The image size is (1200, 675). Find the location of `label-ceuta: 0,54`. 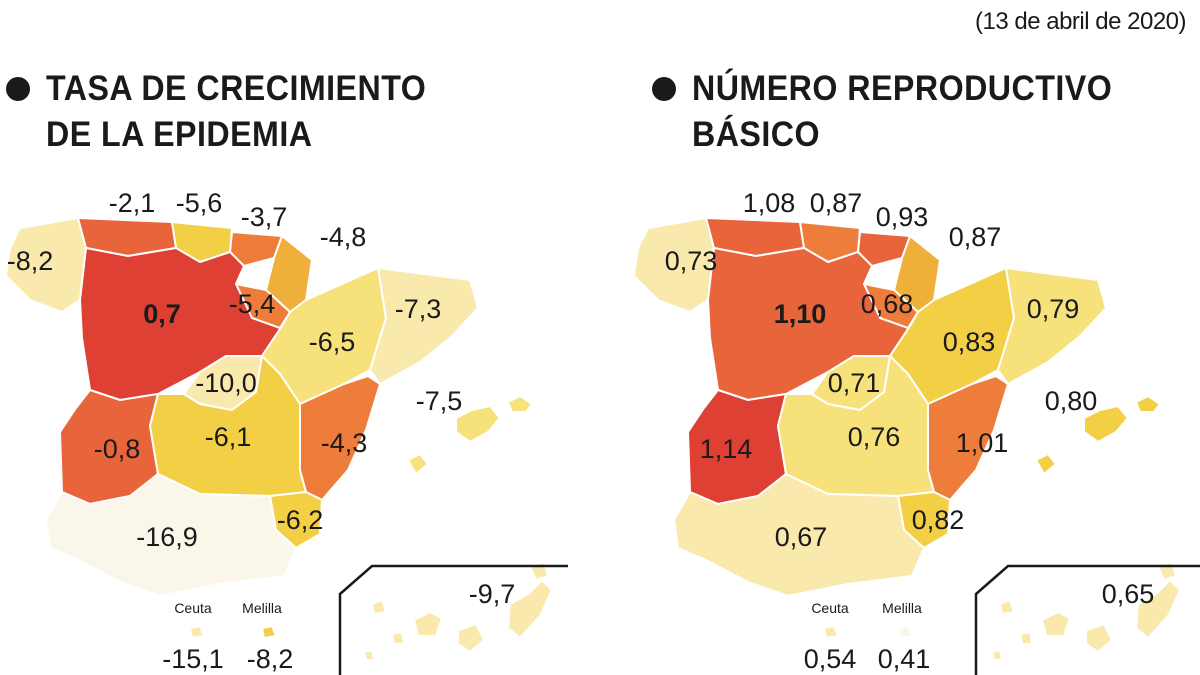

label-ceuta: 0,54 is located at coordinates (830, 659).